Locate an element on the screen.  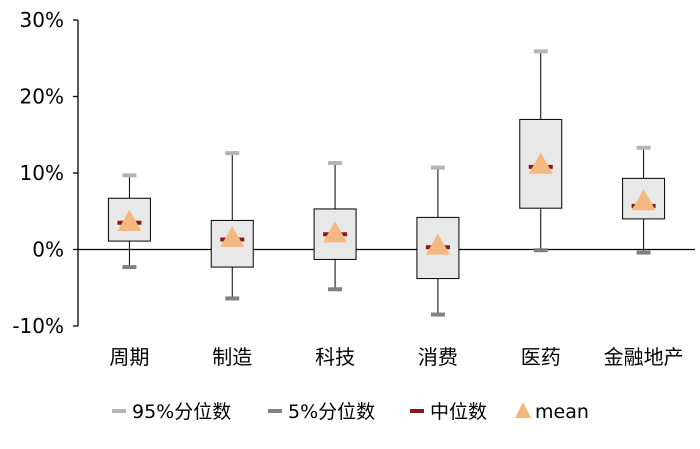
y-tick-label: 10% is located at coordinates (42, 173).